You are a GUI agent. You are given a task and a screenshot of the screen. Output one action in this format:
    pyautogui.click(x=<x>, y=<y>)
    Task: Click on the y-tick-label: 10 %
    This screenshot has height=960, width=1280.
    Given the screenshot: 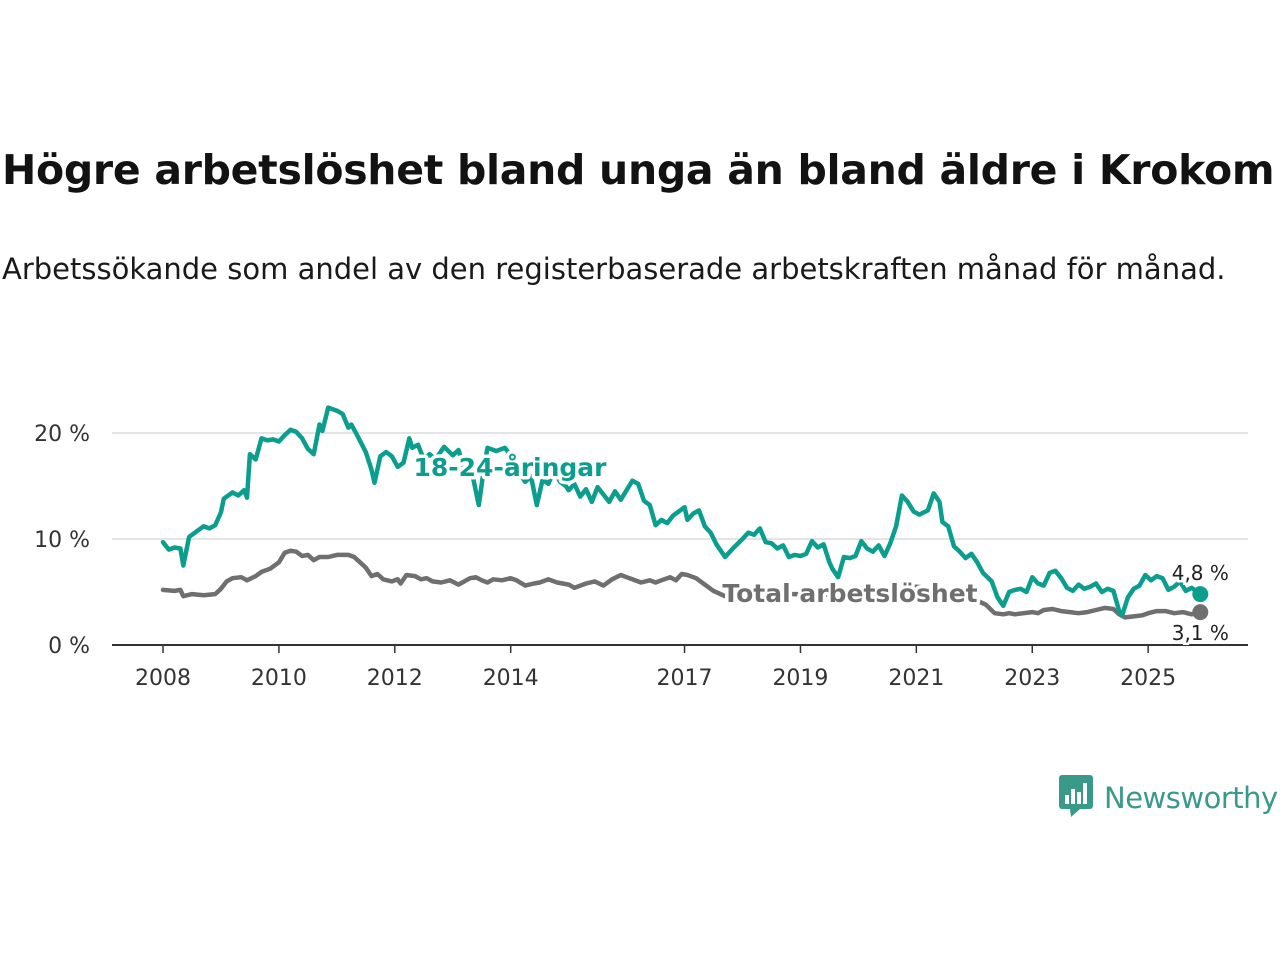 What is the action you would take?
    pyautogui.click(x=62, y=540)
    